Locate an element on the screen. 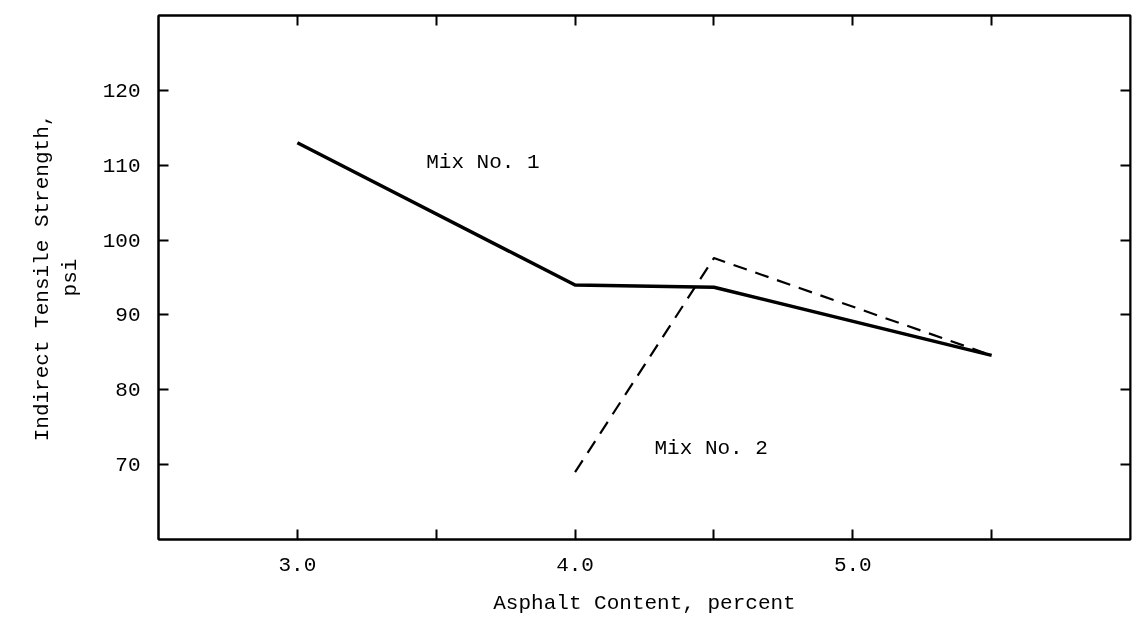  text: Mix No. 2 is located at coordinates (711, 449).